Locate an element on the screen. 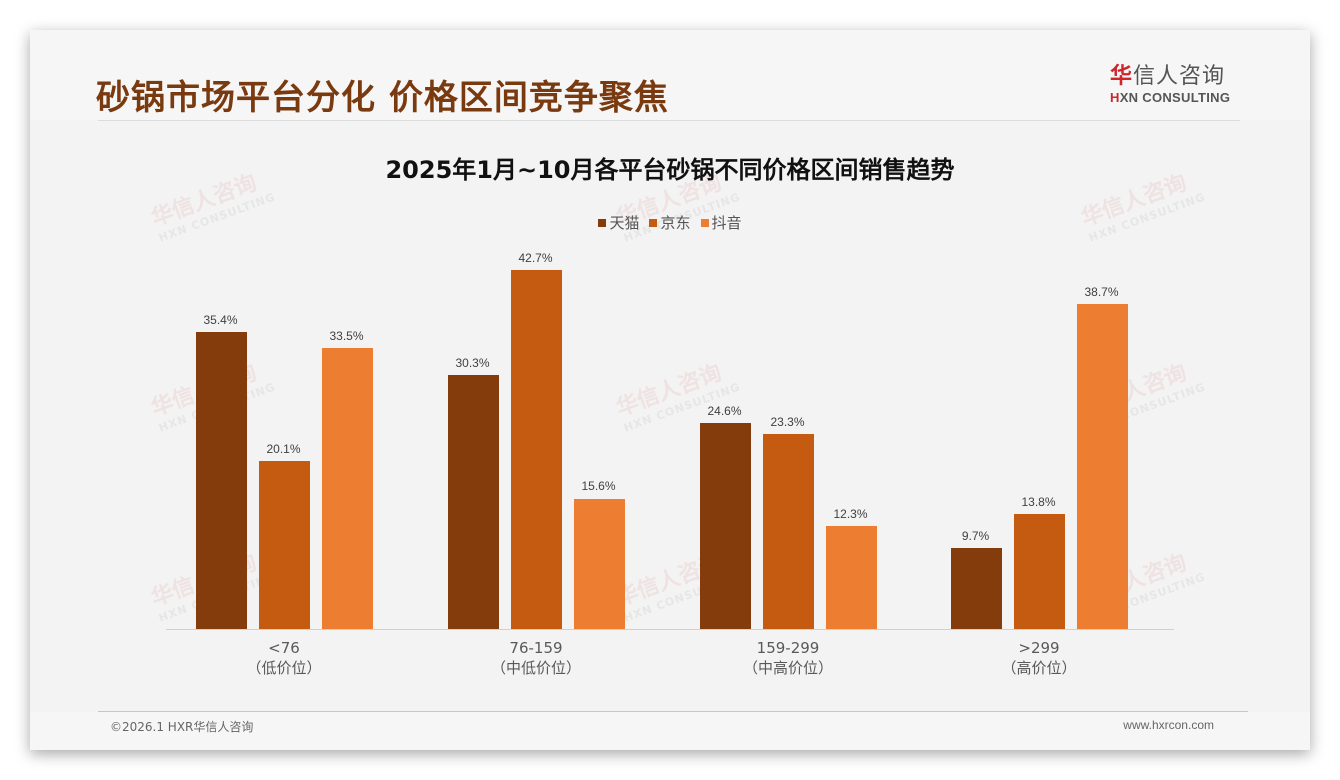 Image resolution: width=1340 pixels, height=780 pixels. legend-item-douyin: 抖音 is located at coordinates (721, 222).